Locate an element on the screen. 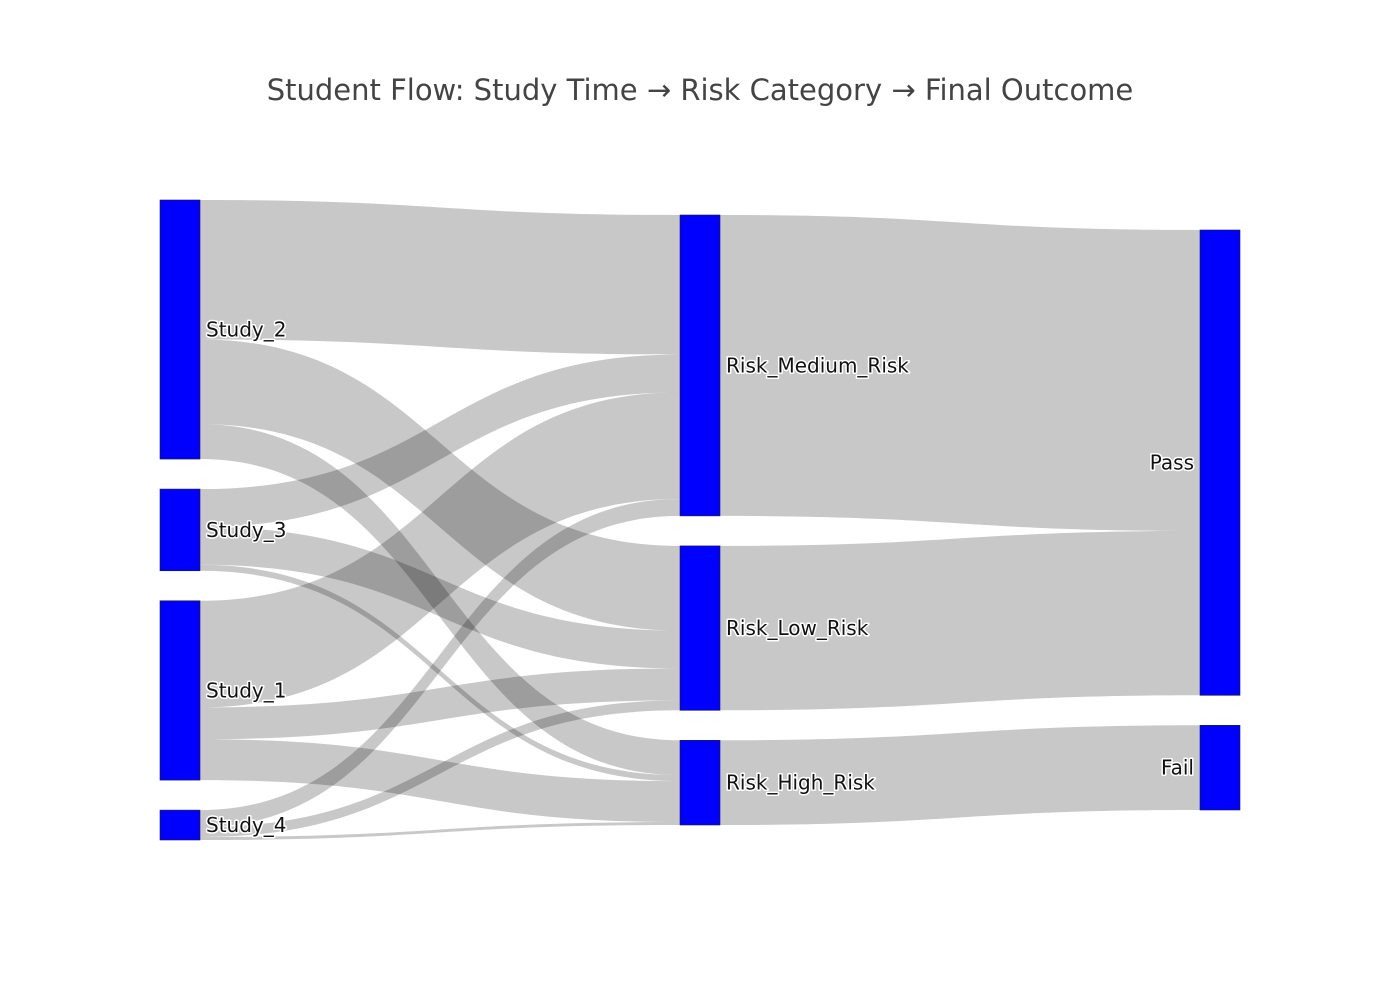 The image size is (1400, 1000). link-study_3-to-risk_high_risk is located at coordinates (440, 673).